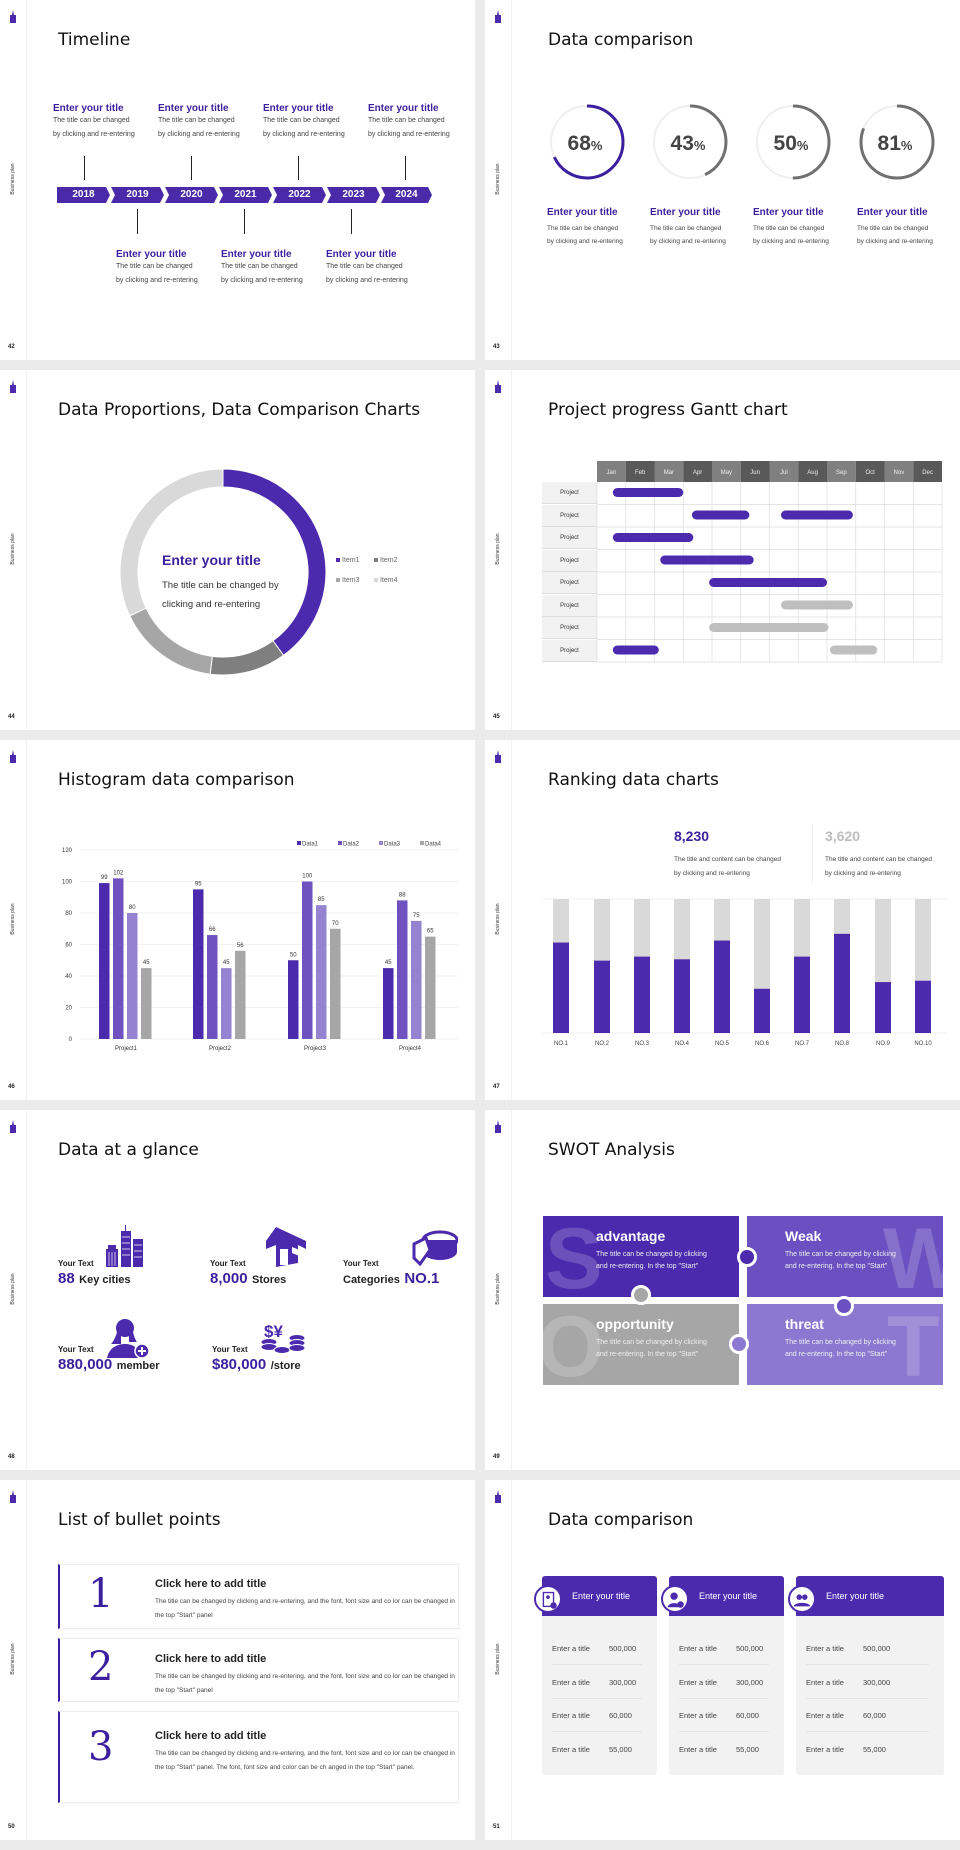  What do you see at coordinates (137, 195) in the screenshot?
I see `year-segment: 2019` at bounding box center [137, 195].